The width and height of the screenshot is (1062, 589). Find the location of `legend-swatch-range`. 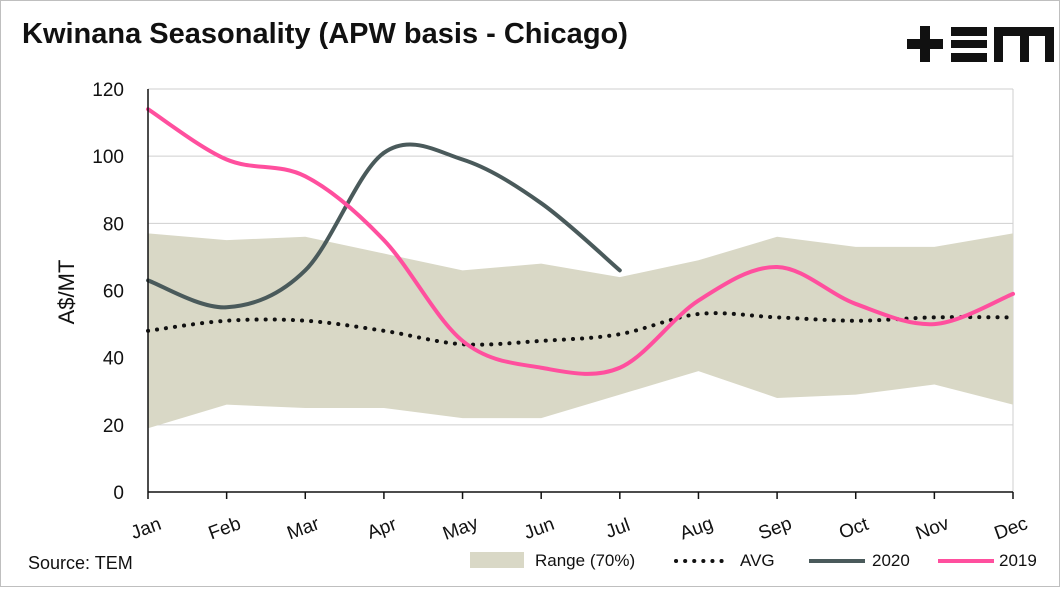

legend-swatch-range is located at coordinates (497, 560).